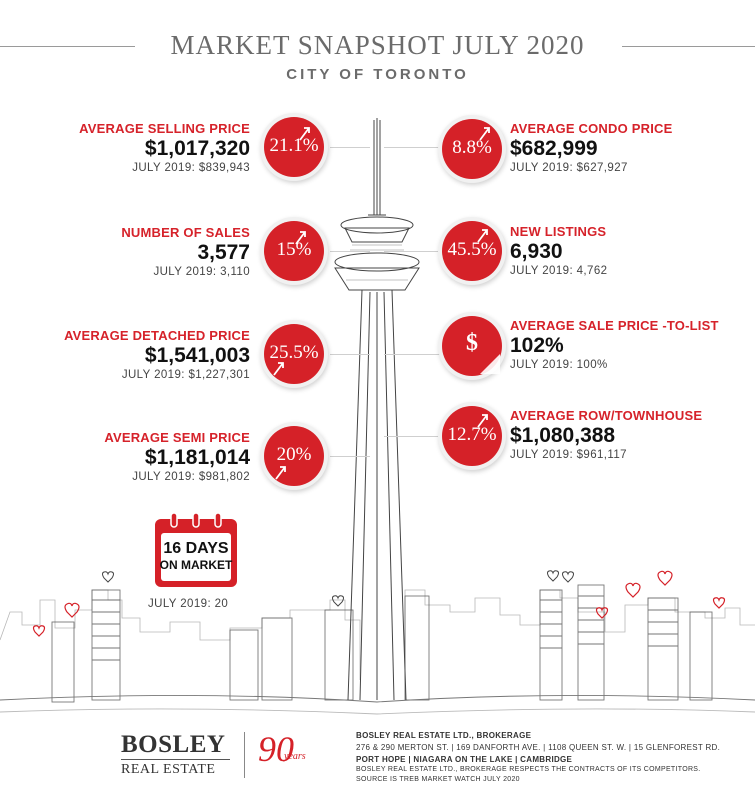  Describe the element at coordinates (568, 455) in the screenshot. I see `stat-previous: JULY 2019: $961,117` at that location.